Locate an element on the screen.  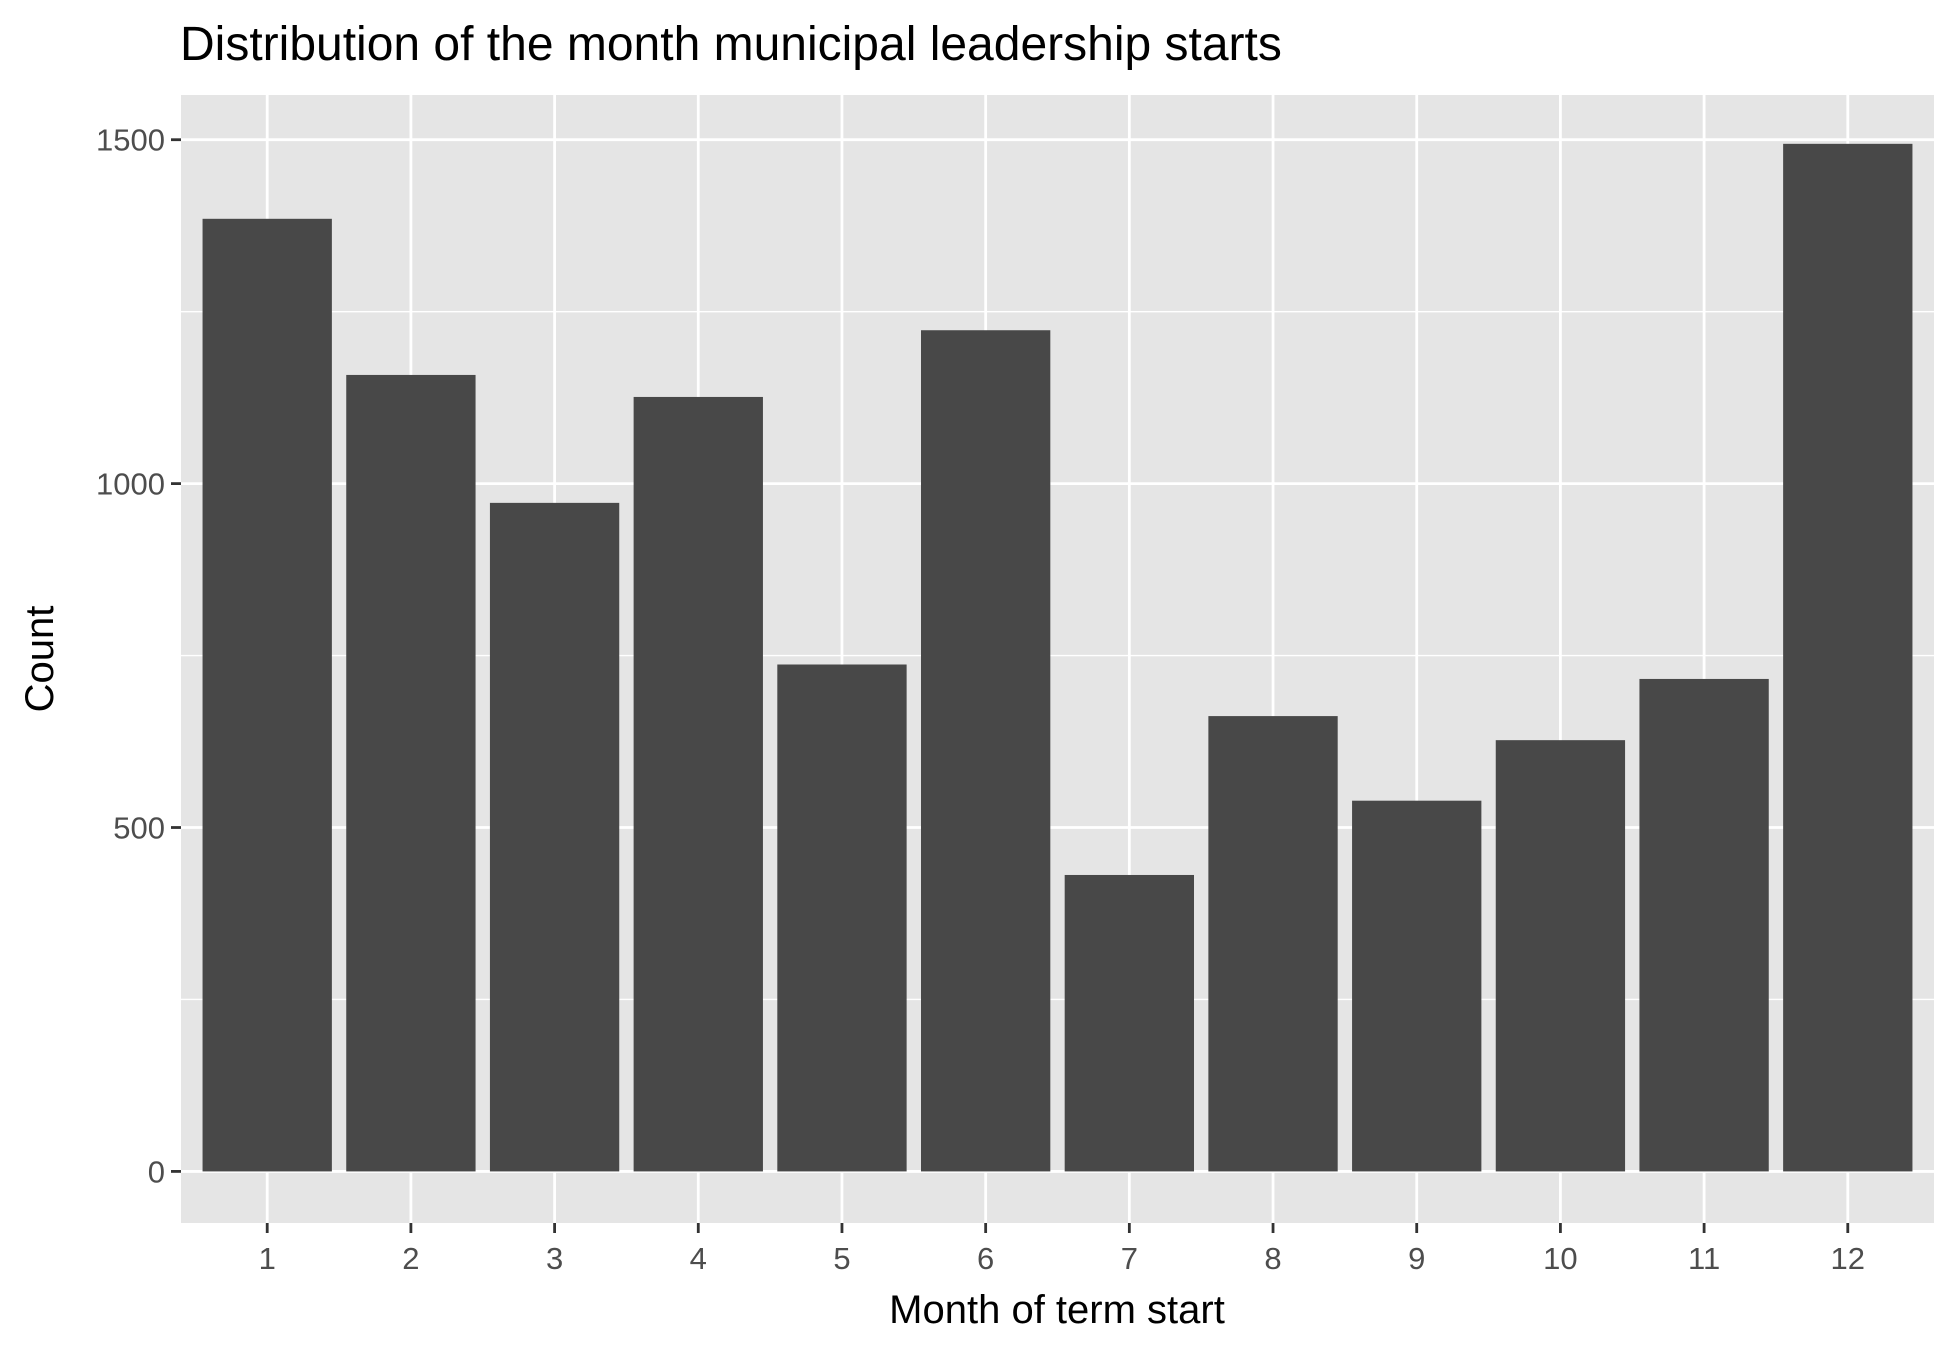
x-tick-label: 9 is located at coordinates (1416, 1258).